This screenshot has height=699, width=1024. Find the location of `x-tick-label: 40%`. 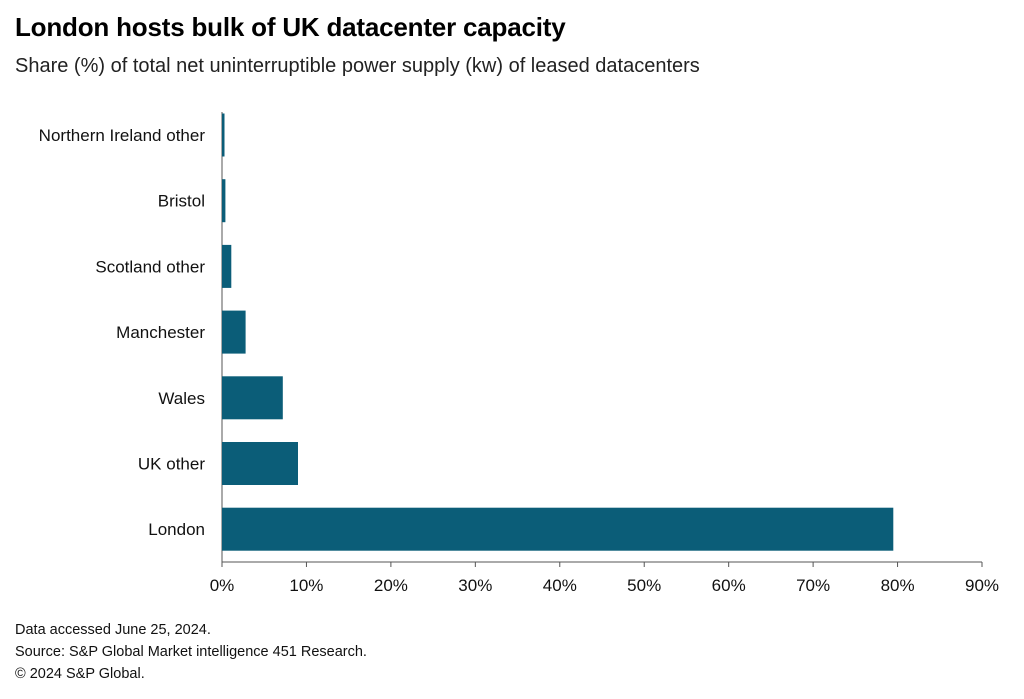

x-tick-label: 40% is located at coordinates (560, 585).